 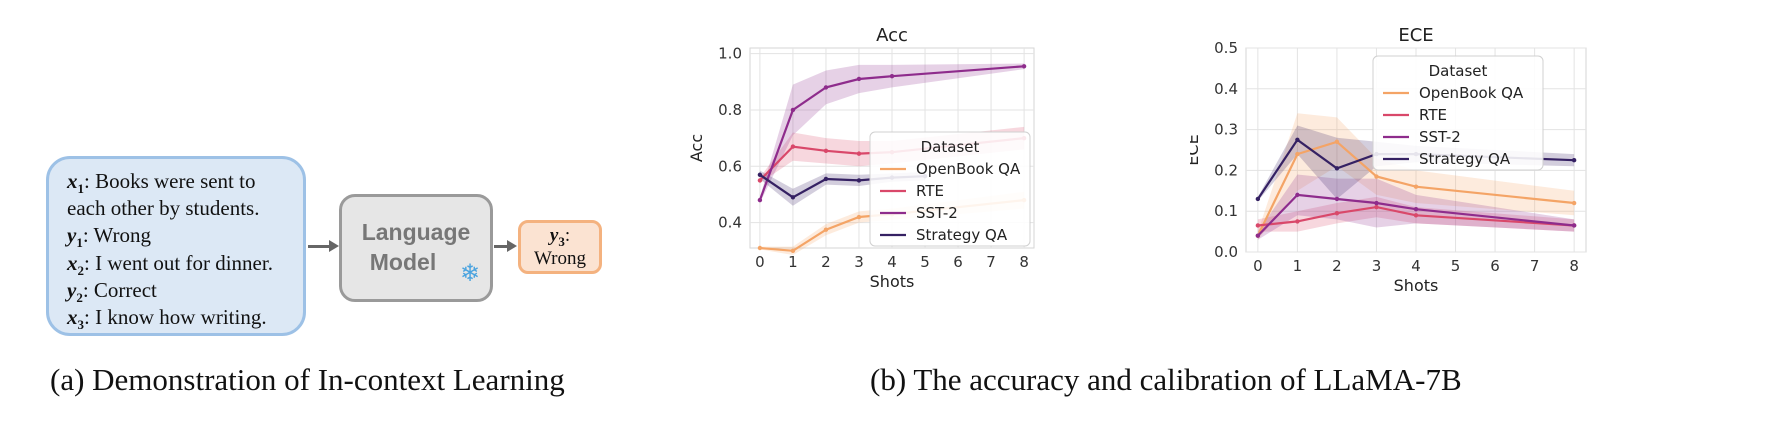 I want to click on prompt-line-x2: x2: I went out for dinner., so click(x=170, y=265).